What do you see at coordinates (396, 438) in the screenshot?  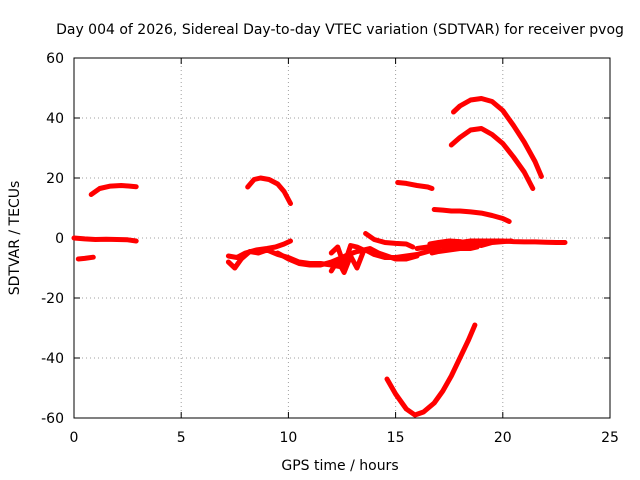 I see `x-tick-label: 15` at bounding box center [396, 438].